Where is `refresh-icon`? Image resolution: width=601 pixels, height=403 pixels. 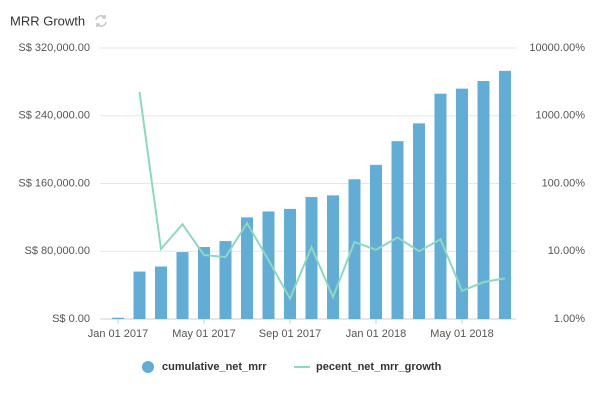 refresh-icon is located at coordinates (101, 21).